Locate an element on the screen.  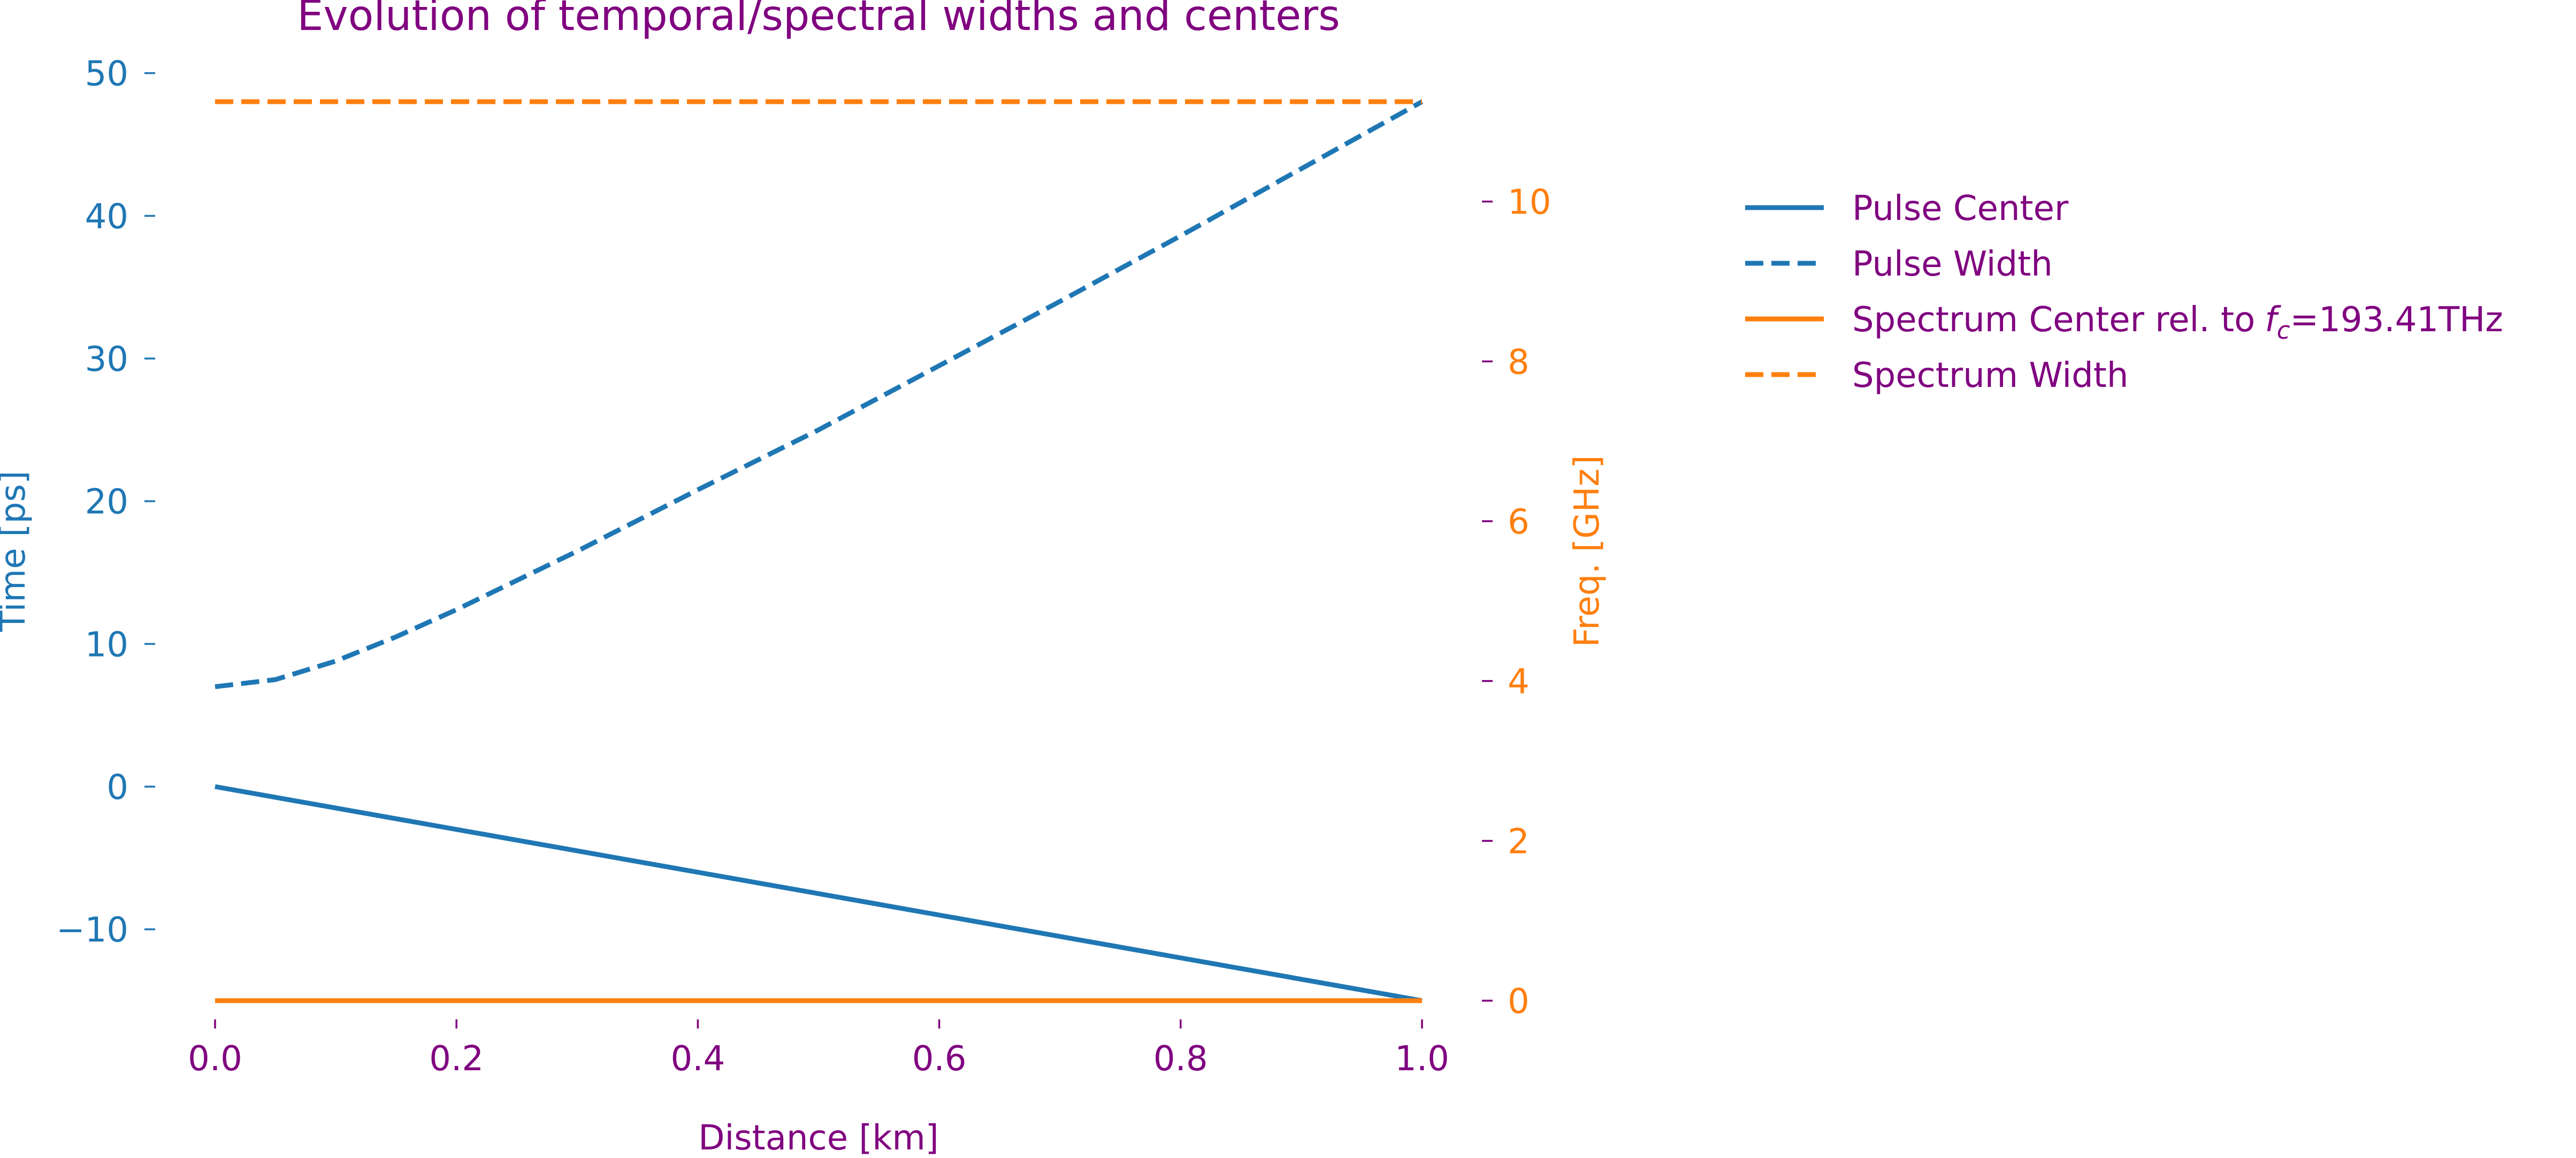
y-axis-left: −10 0 10 20 30 40 50 is located at coordinates (105, 502).